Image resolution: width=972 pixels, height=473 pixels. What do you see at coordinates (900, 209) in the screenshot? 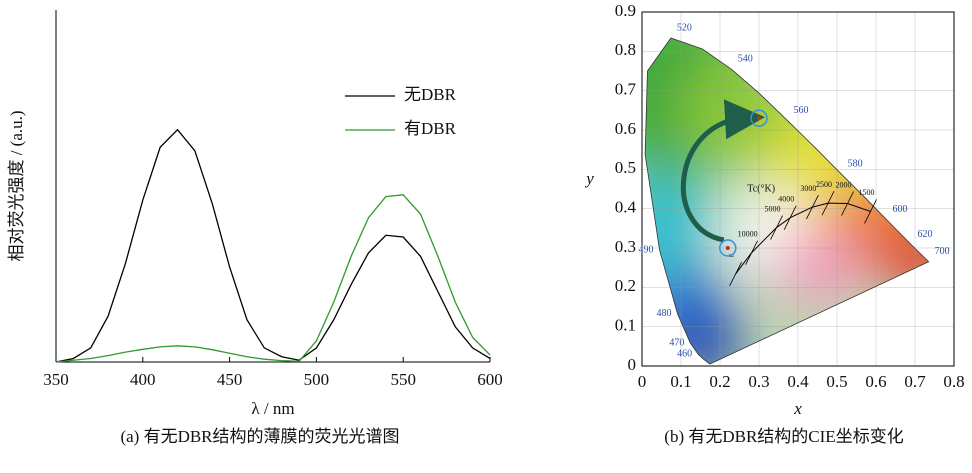
I see `wavelength-label: 600` at bounding box center [900, 209].